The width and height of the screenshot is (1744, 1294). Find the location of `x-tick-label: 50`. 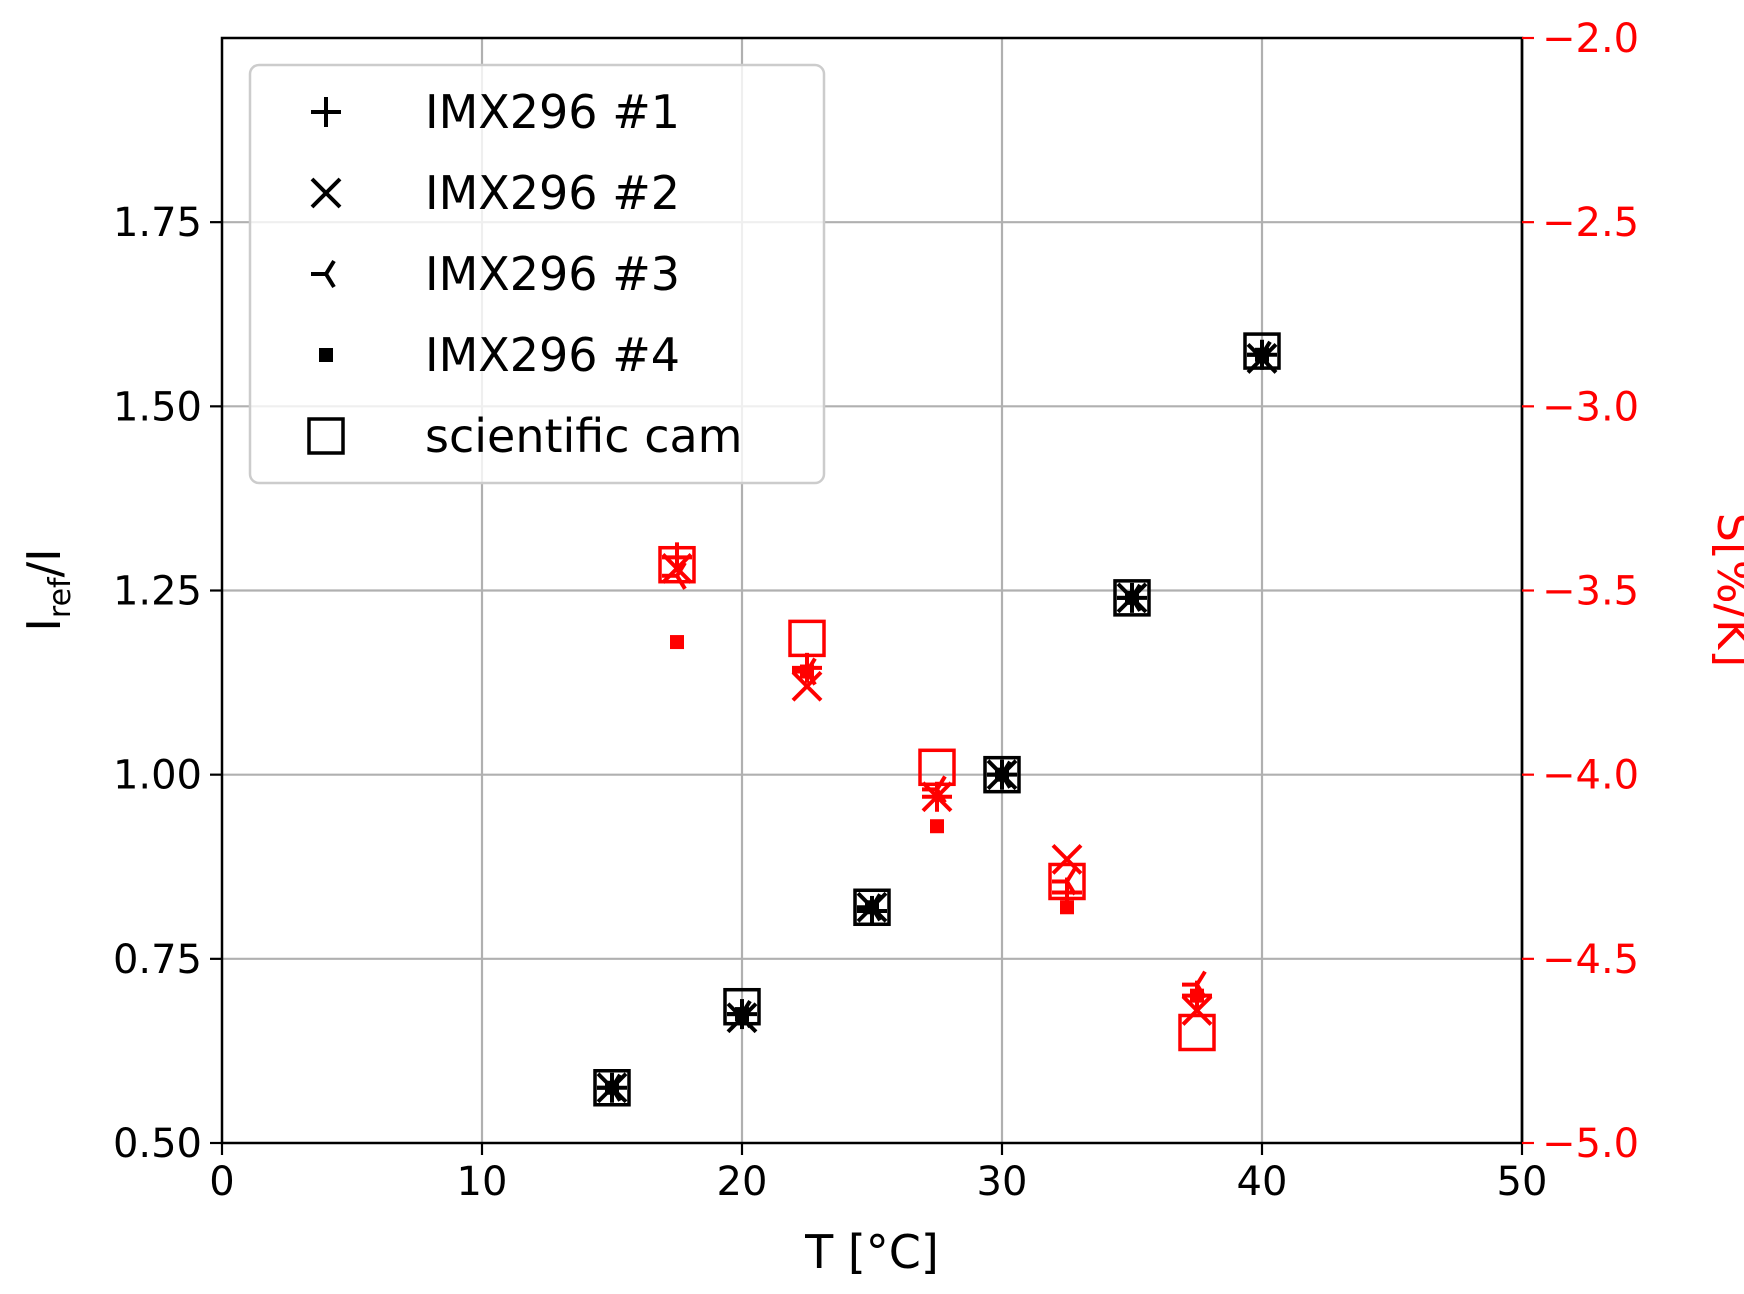

x-tick-label: 50 is located at coordinates (1522, 1182).